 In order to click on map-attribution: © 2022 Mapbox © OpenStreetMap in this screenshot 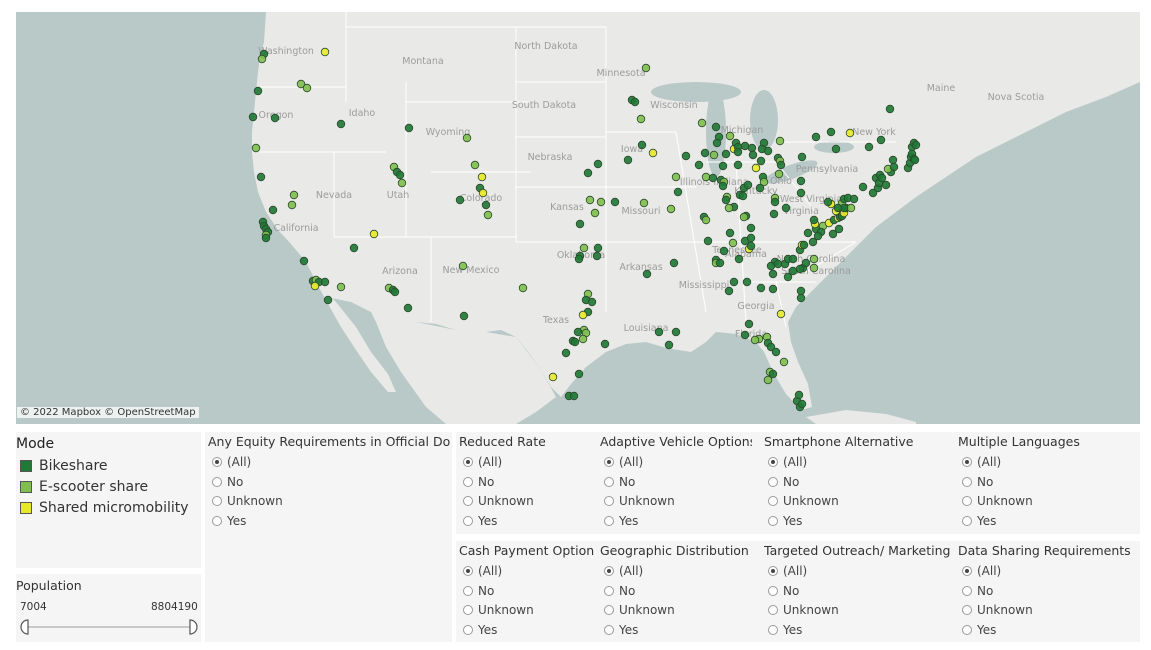, I will do `click(108, 412)`.